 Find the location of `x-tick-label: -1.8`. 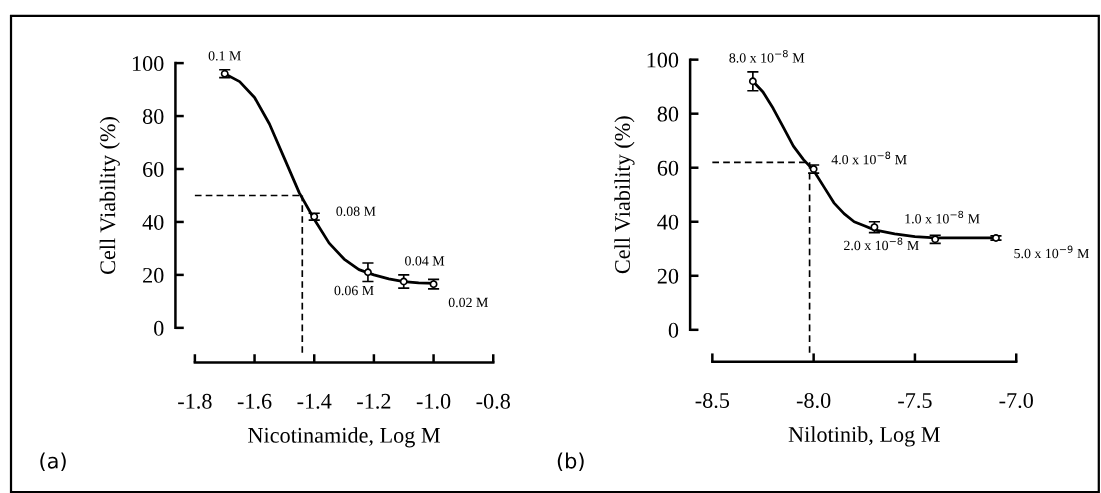

x-tick-label: -1.8 is located at coordinates (195, 401).